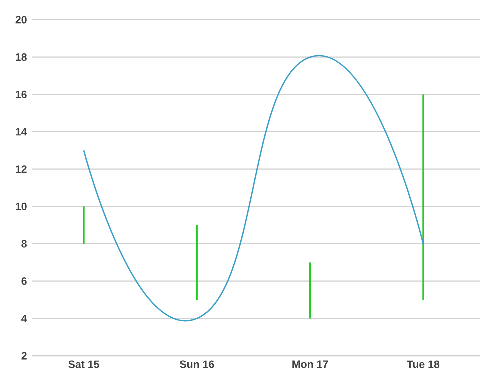 Image resolution: width=491 pixels, height=389 pixels. I want to click on y-tick-label: 2, so click(24, 356).